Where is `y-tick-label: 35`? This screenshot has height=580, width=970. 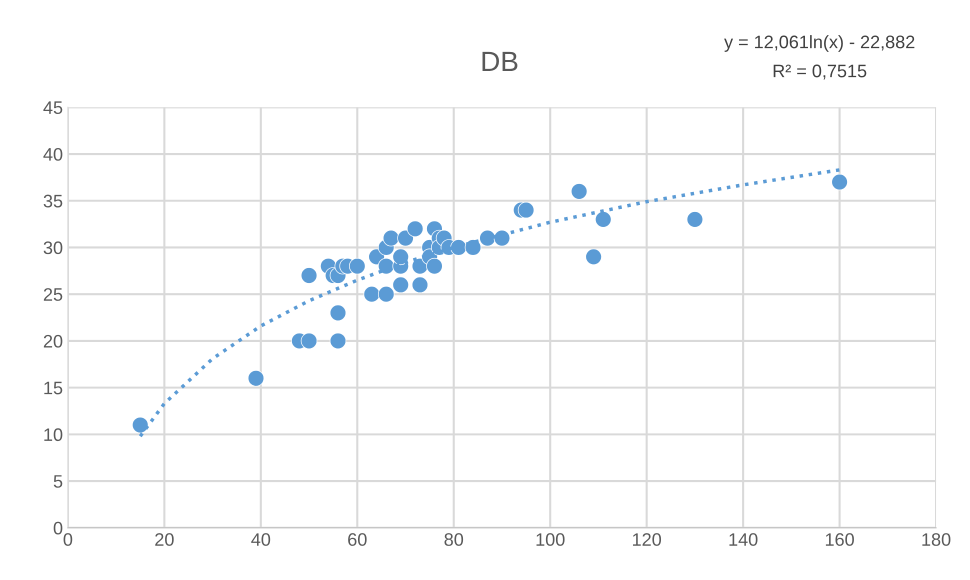
y-tick-label: 35 is located at coordinates (53, 201).